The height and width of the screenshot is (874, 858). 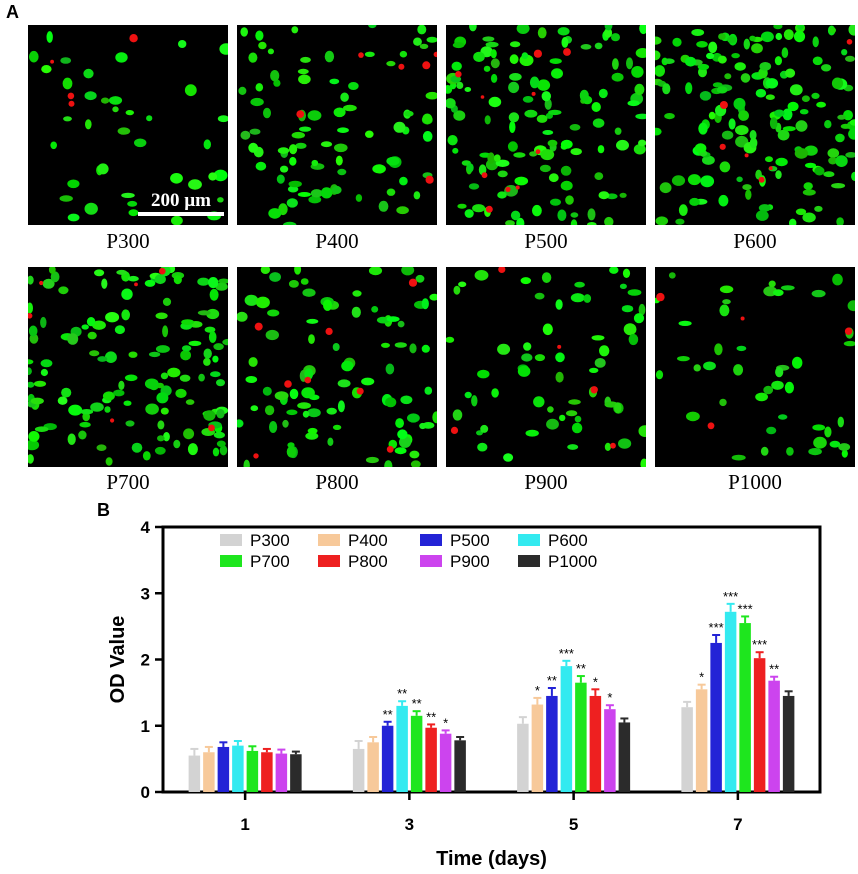 What do you see at coordinates (755, 367) in the screenshot?
I see `micrograph-p1000` at bounding box center [755, 367].